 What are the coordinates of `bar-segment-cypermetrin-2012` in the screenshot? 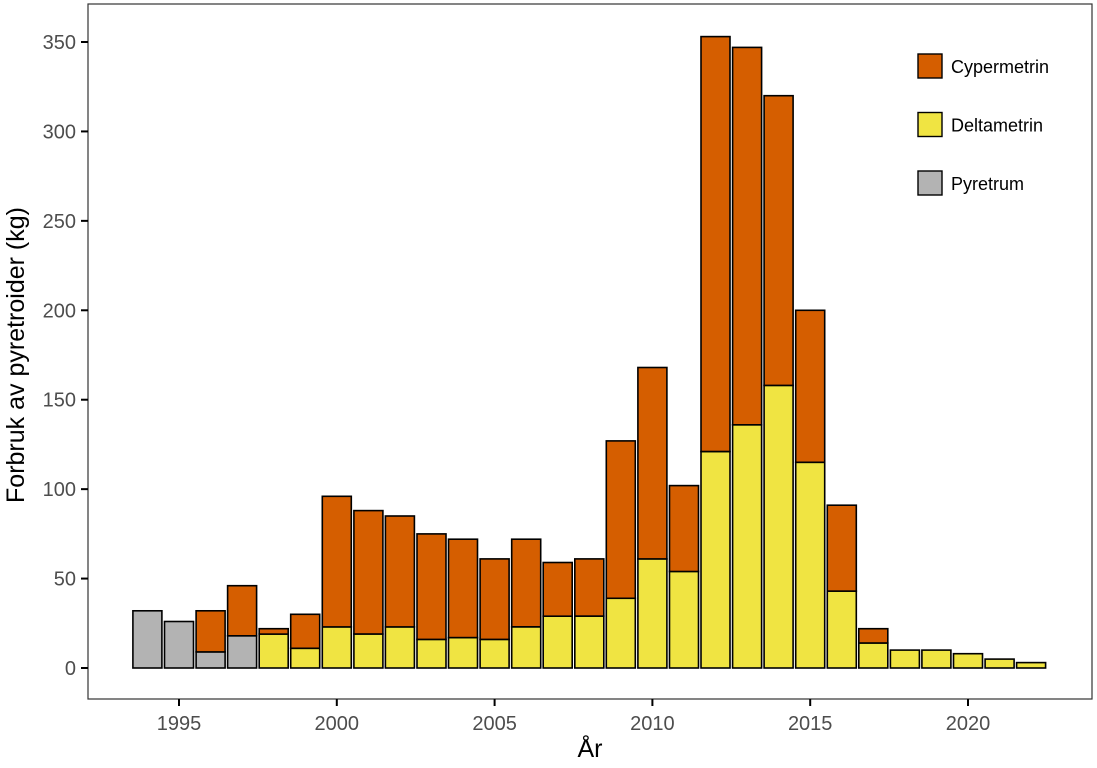 It's located at (715, 244).